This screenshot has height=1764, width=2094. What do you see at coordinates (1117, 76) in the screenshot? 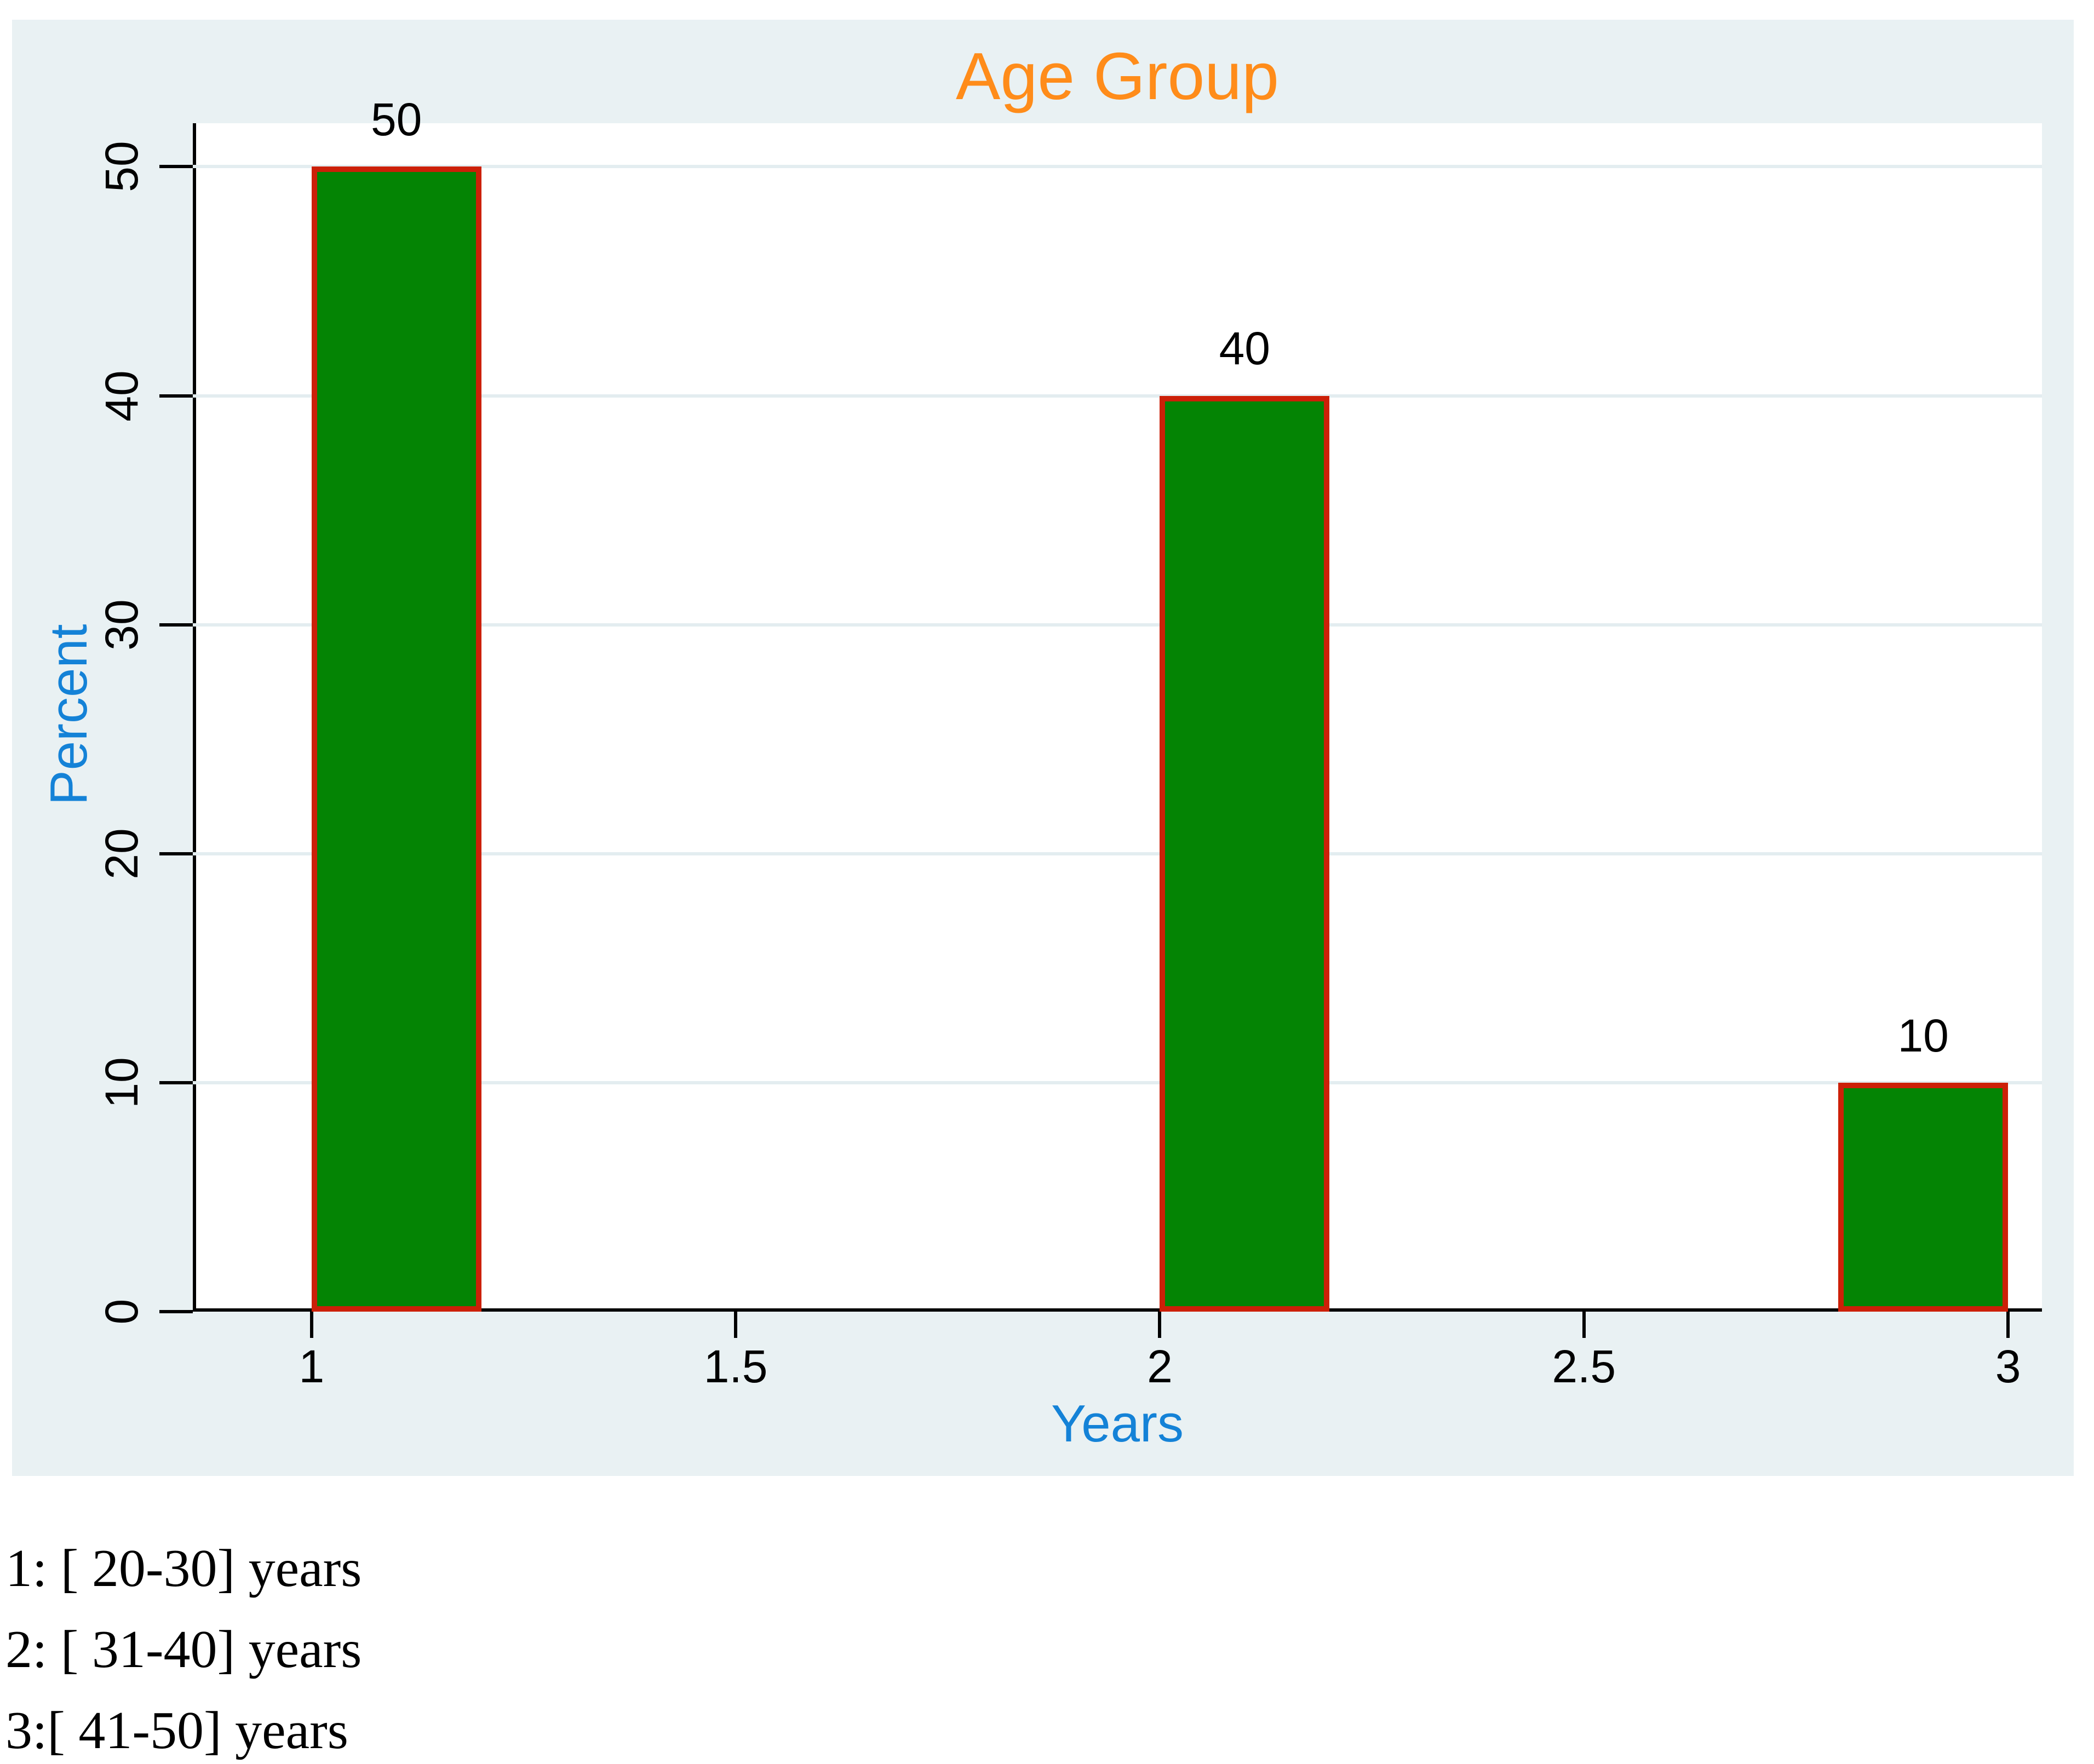
I see `chart-title: Age Group` at bounding box center [1117, 76].